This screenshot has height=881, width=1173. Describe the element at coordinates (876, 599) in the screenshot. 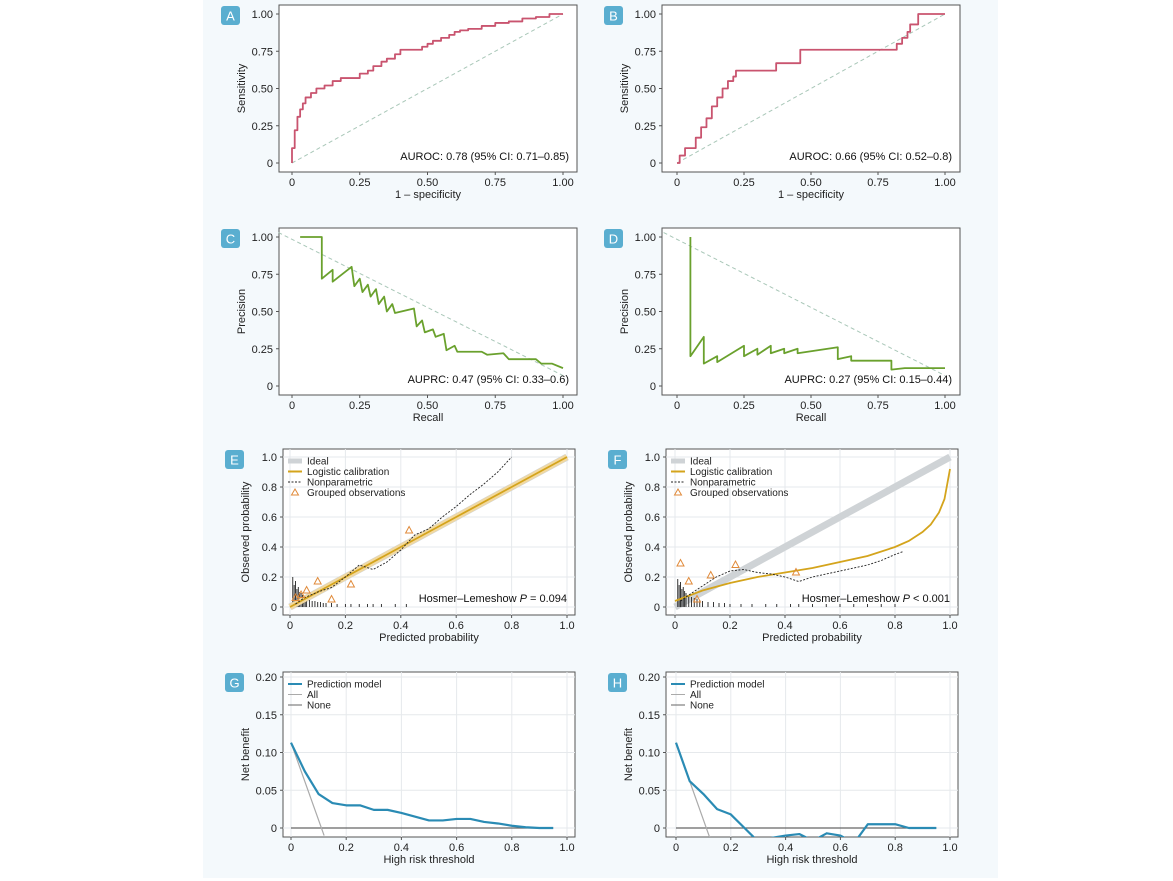

I see `metric-annotation: Hosmer–Lemeshow P < 0.001` at that location.